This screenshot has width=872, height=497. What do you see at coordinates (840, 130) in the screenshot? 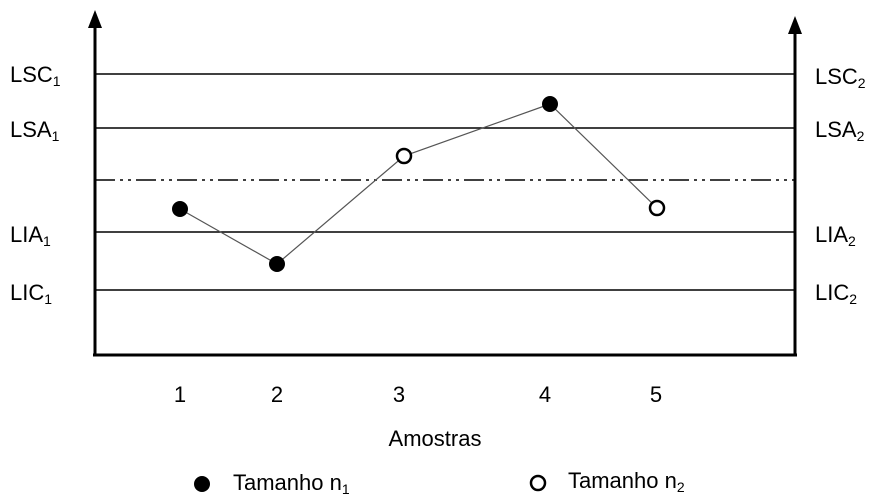
I see `right-label-lsa: LSA2` at bounding box center [840, 130].